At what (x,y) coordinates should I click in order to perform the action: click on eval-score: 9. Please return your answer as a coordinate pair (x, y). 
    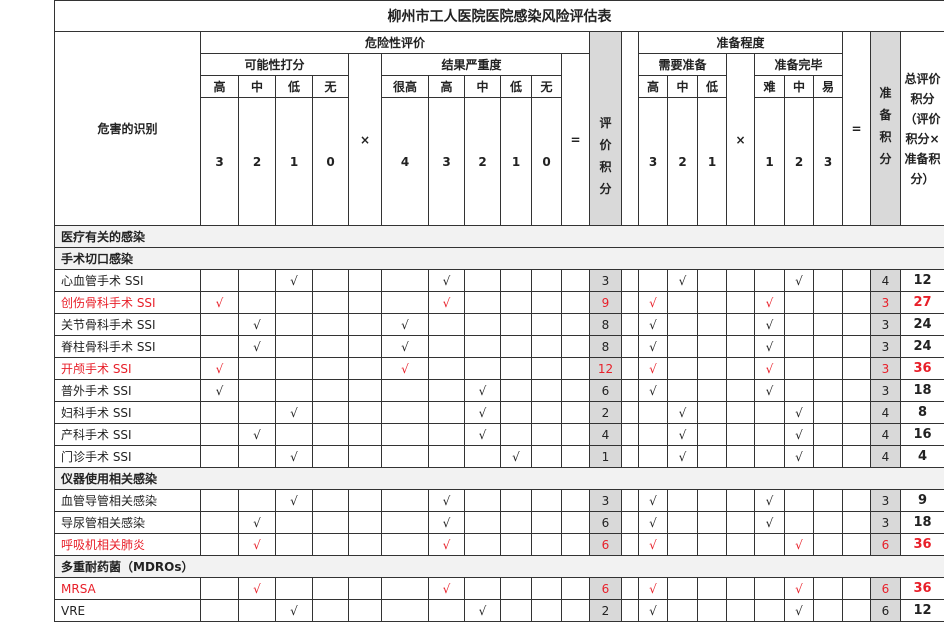
    Looking at the image, I should click on (605, 302).